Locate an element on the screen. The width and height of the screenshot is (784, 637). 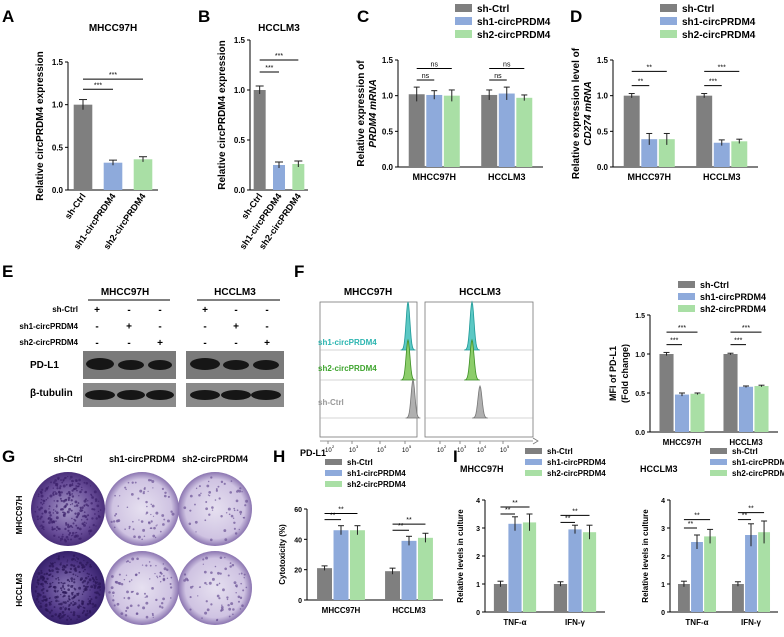
panel-label-b: B is located at coordinates (204, 16).